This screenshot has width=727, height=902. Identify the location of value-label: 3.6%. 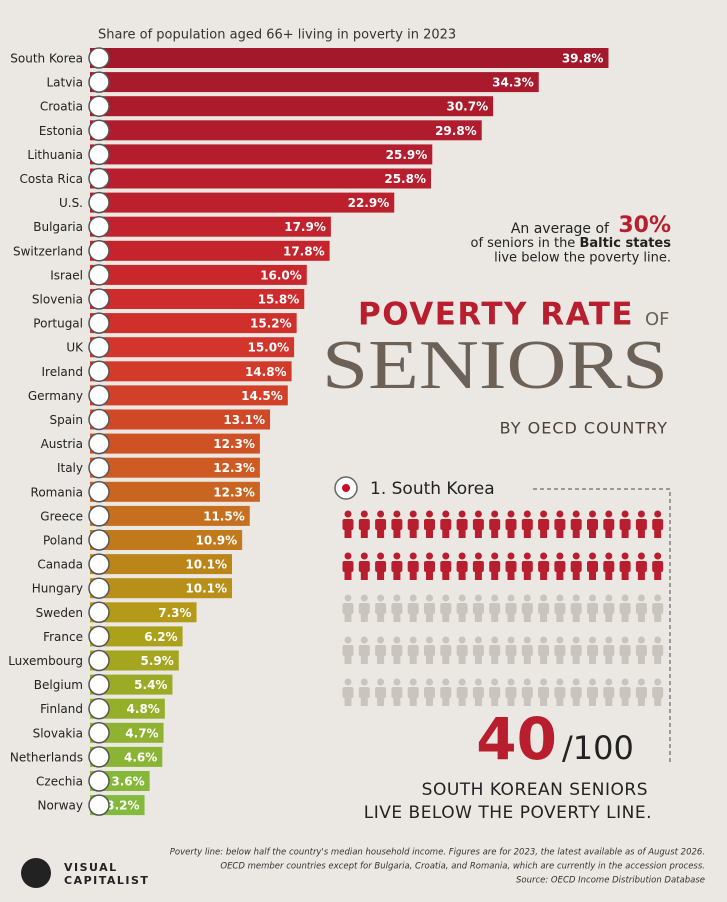
(127, 782).